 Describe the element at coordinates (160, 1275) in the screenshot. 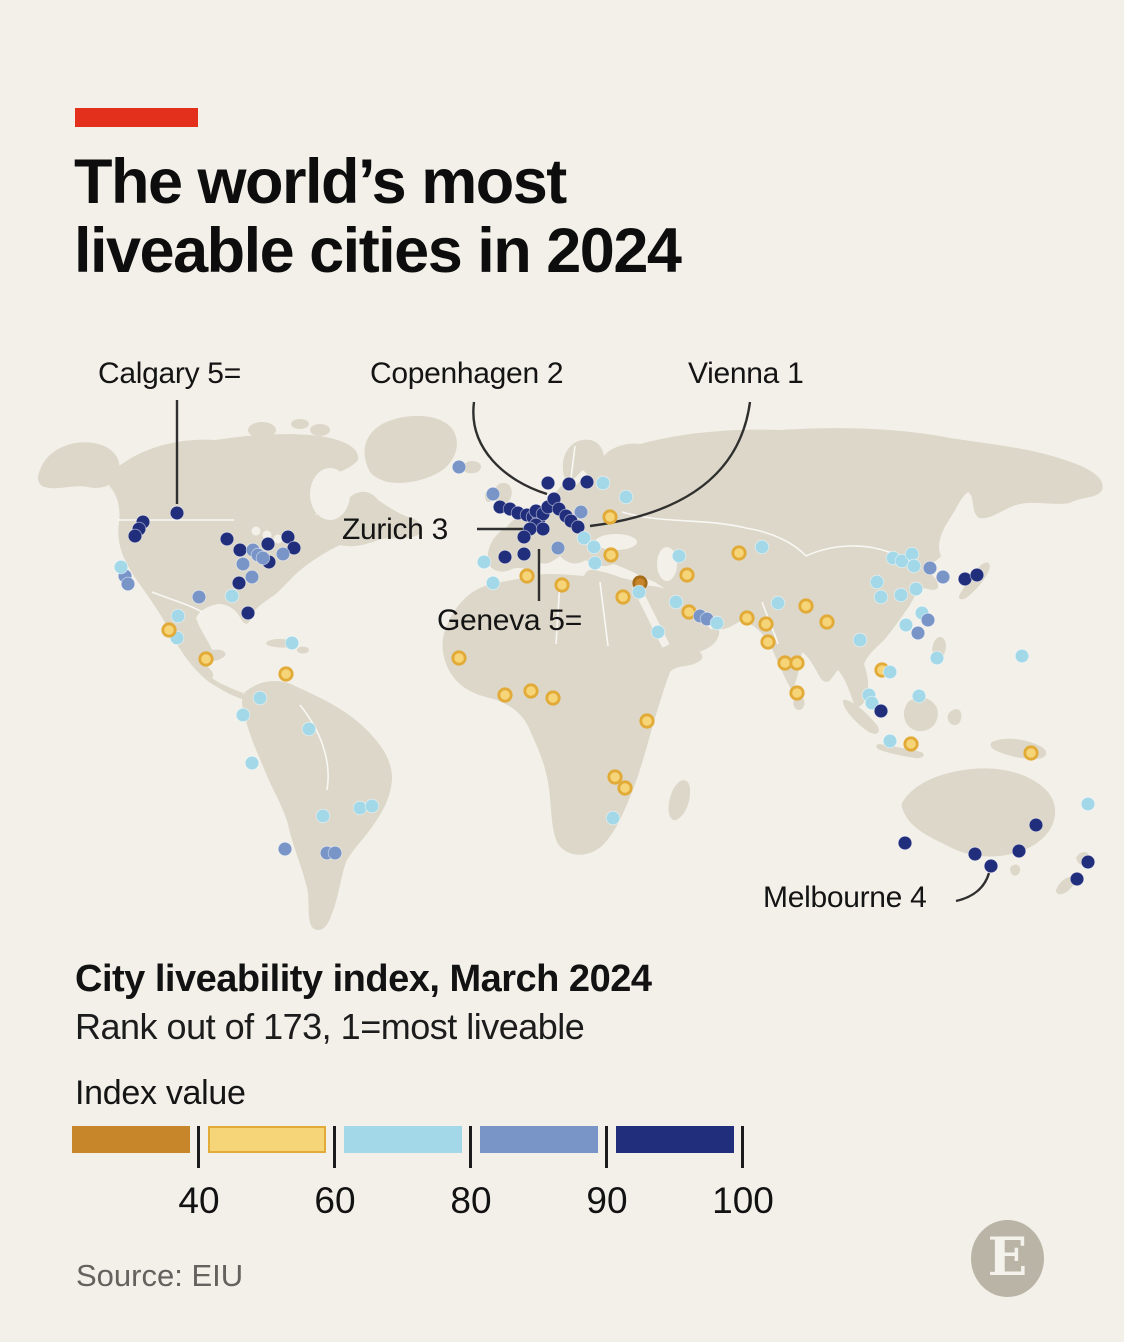

I see `source-label: Source: EIU` at that location.